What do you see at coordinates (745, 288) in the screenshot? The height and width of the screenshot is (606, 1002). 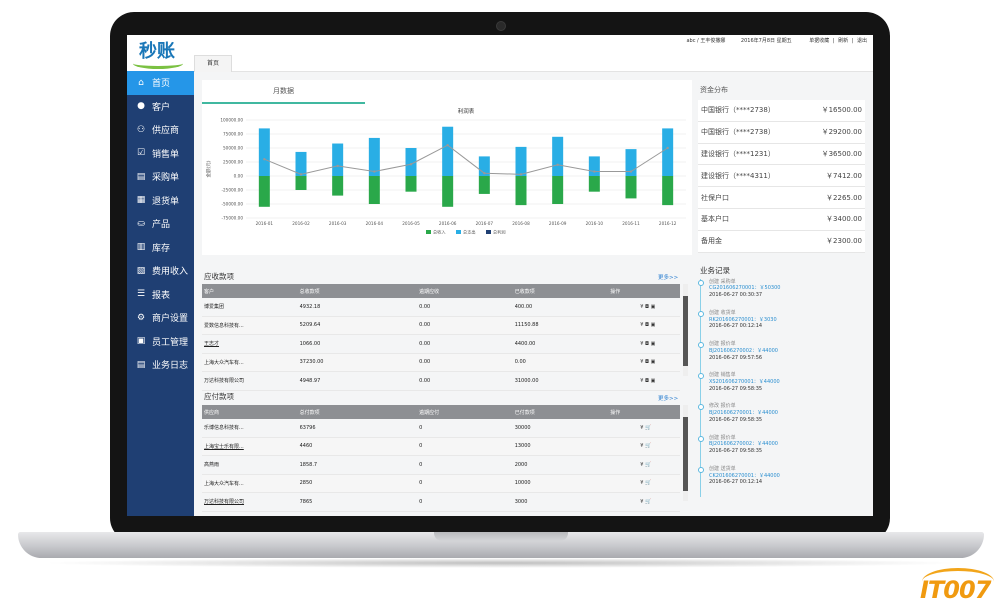 I see `record-id: CG201606270001：￥50300` at bounding box center [745, 288].